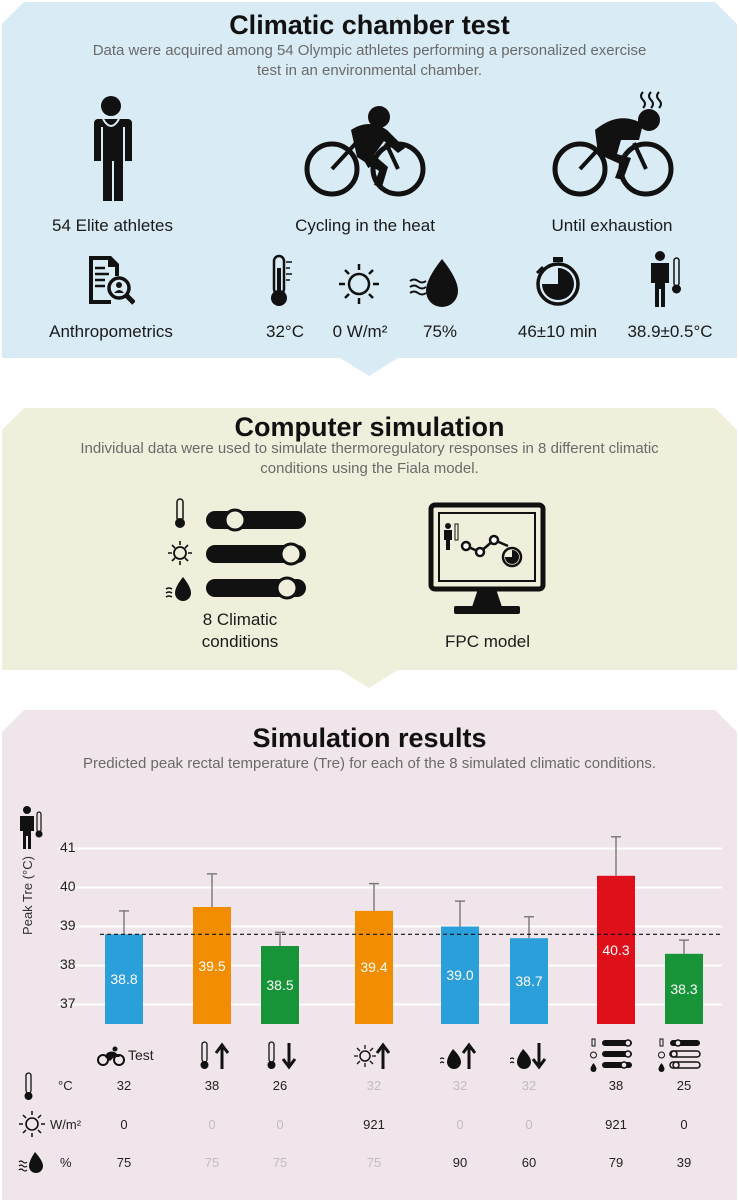 The image size is (739, 1200). Describe the element at coordinates (487, 558) in the screenshot. I see `computer-model-icon` at that location.